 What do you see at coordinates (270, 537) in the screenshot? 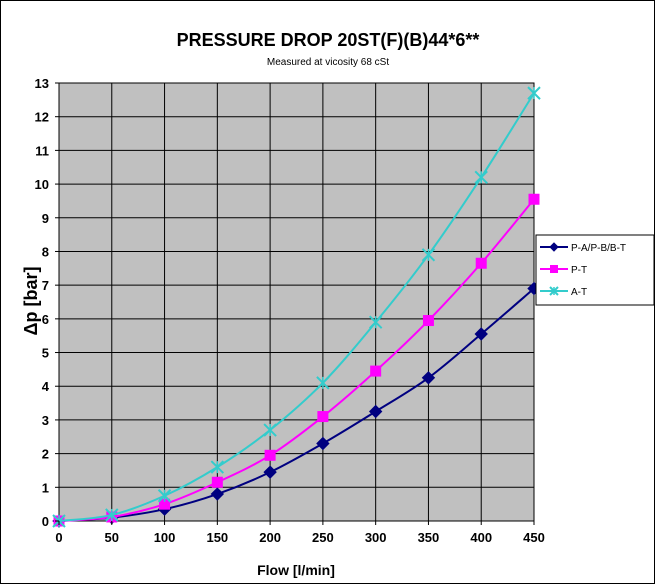
I see `x-tick-label: 200` at bounding box center [270, 537].